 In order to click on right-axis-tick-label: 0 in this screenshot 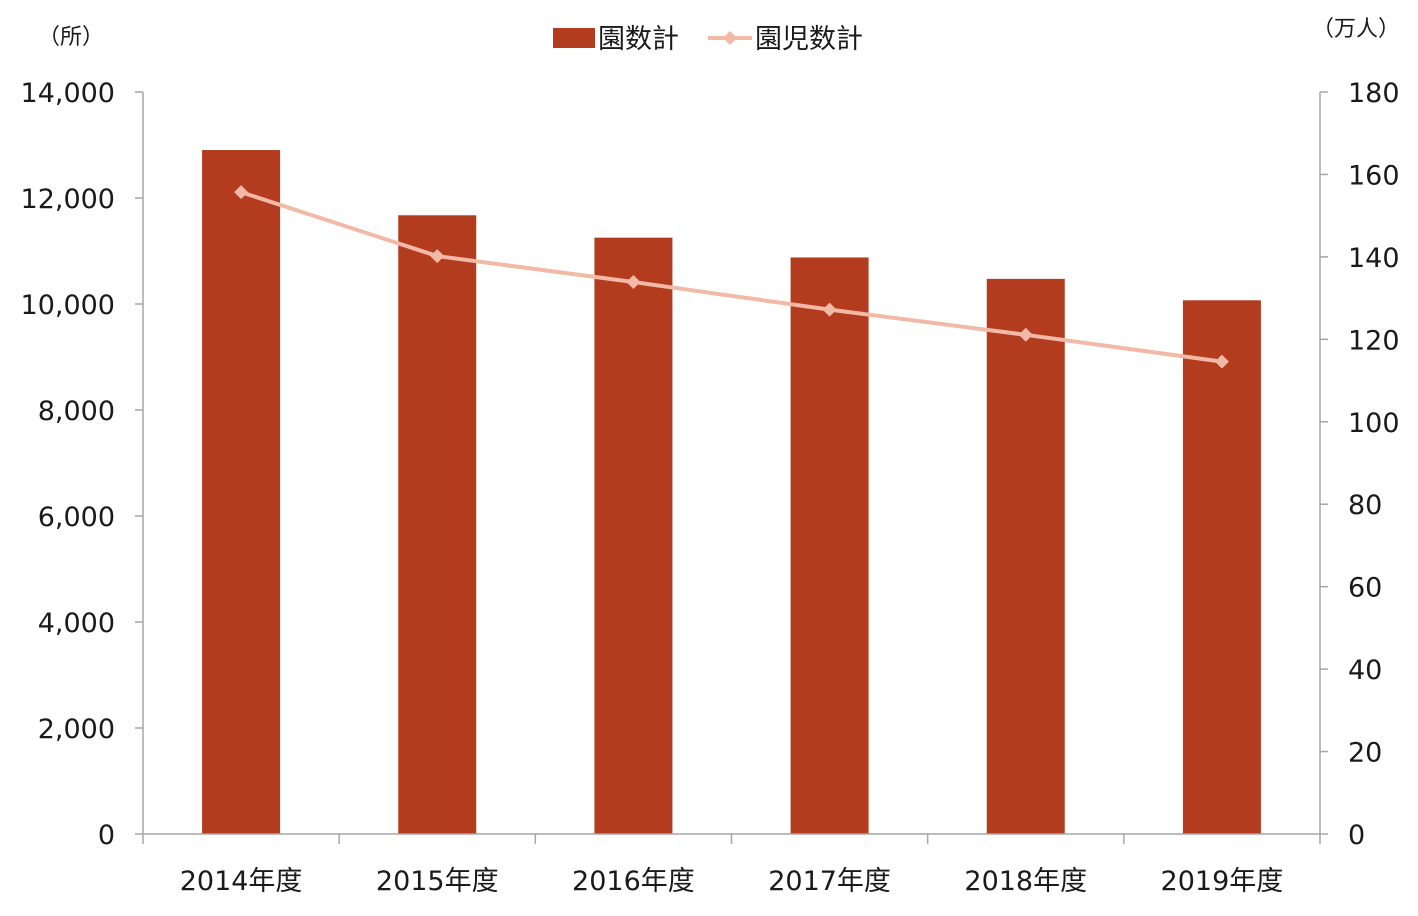, I will do `click(1356, 835)`.